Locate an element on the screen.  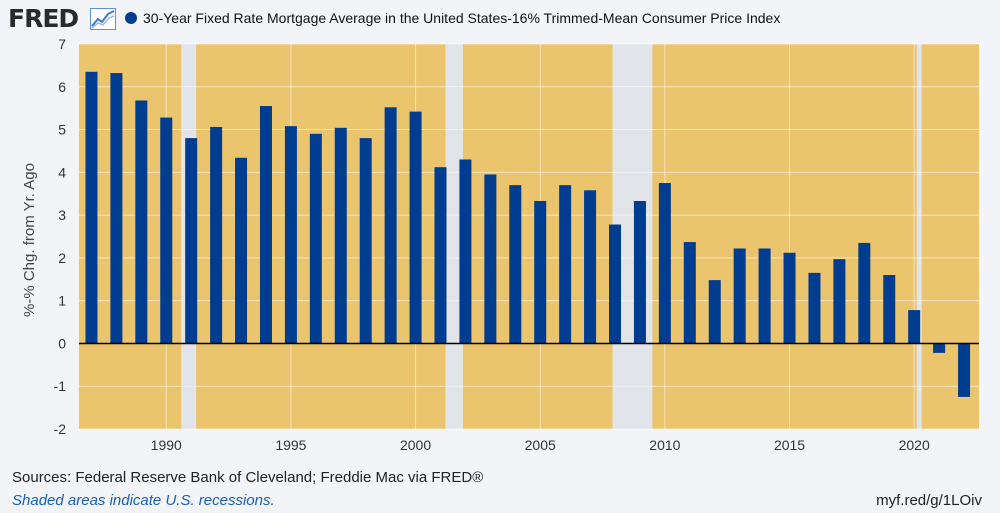
y-tick-label: 1 is located at coordinates (62, 301).